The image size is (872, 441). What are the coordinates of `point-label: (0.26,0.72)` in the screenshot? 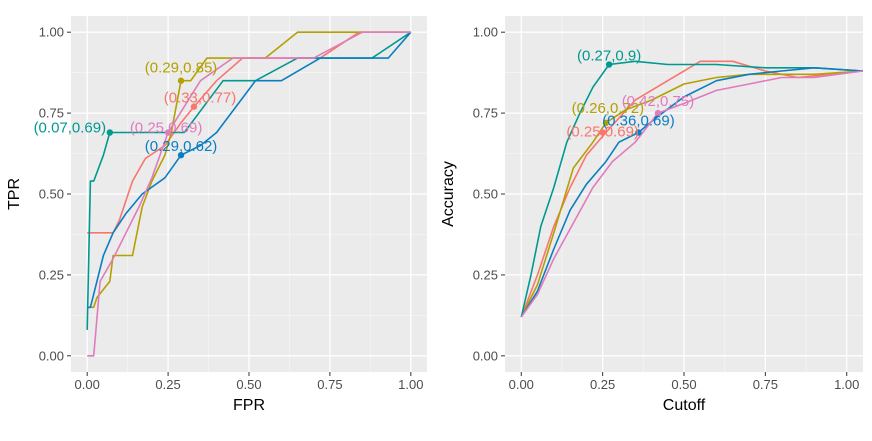 It's located at (608, 108).